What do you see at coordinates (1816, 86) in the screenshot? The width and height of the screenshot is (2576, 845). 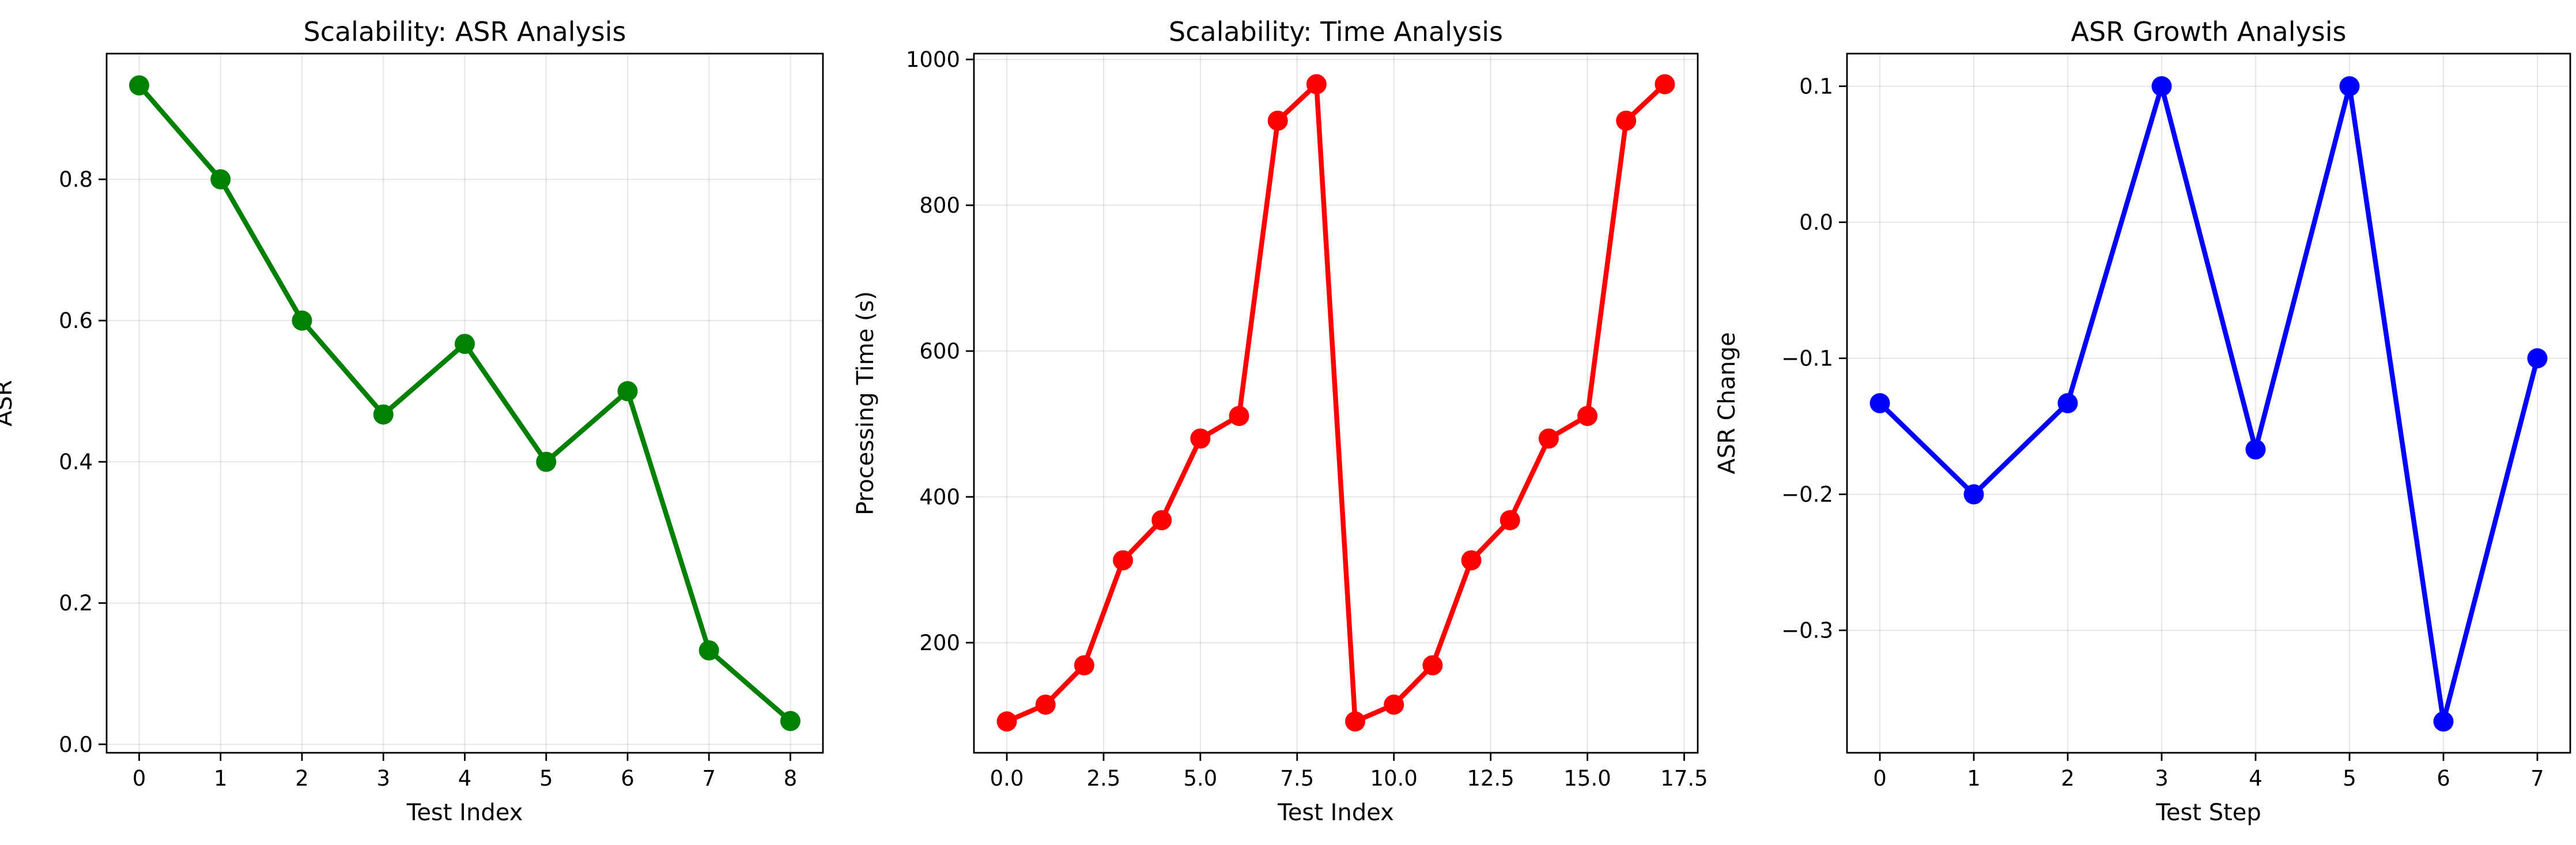 I see `y-tick-label: 0.1` at bounding box center [1816, 86].